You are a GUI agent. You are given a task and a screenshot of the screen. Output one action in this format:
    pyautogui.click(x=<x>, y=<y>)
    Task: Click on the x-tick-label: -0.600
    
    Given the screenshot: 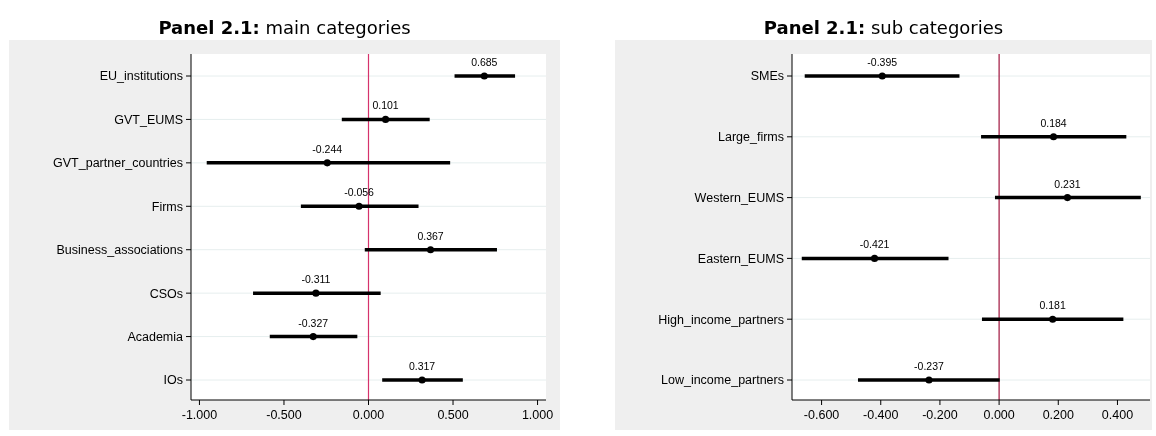 What is the action you would take?
    pyautogui.click(x=821, y=415)
    